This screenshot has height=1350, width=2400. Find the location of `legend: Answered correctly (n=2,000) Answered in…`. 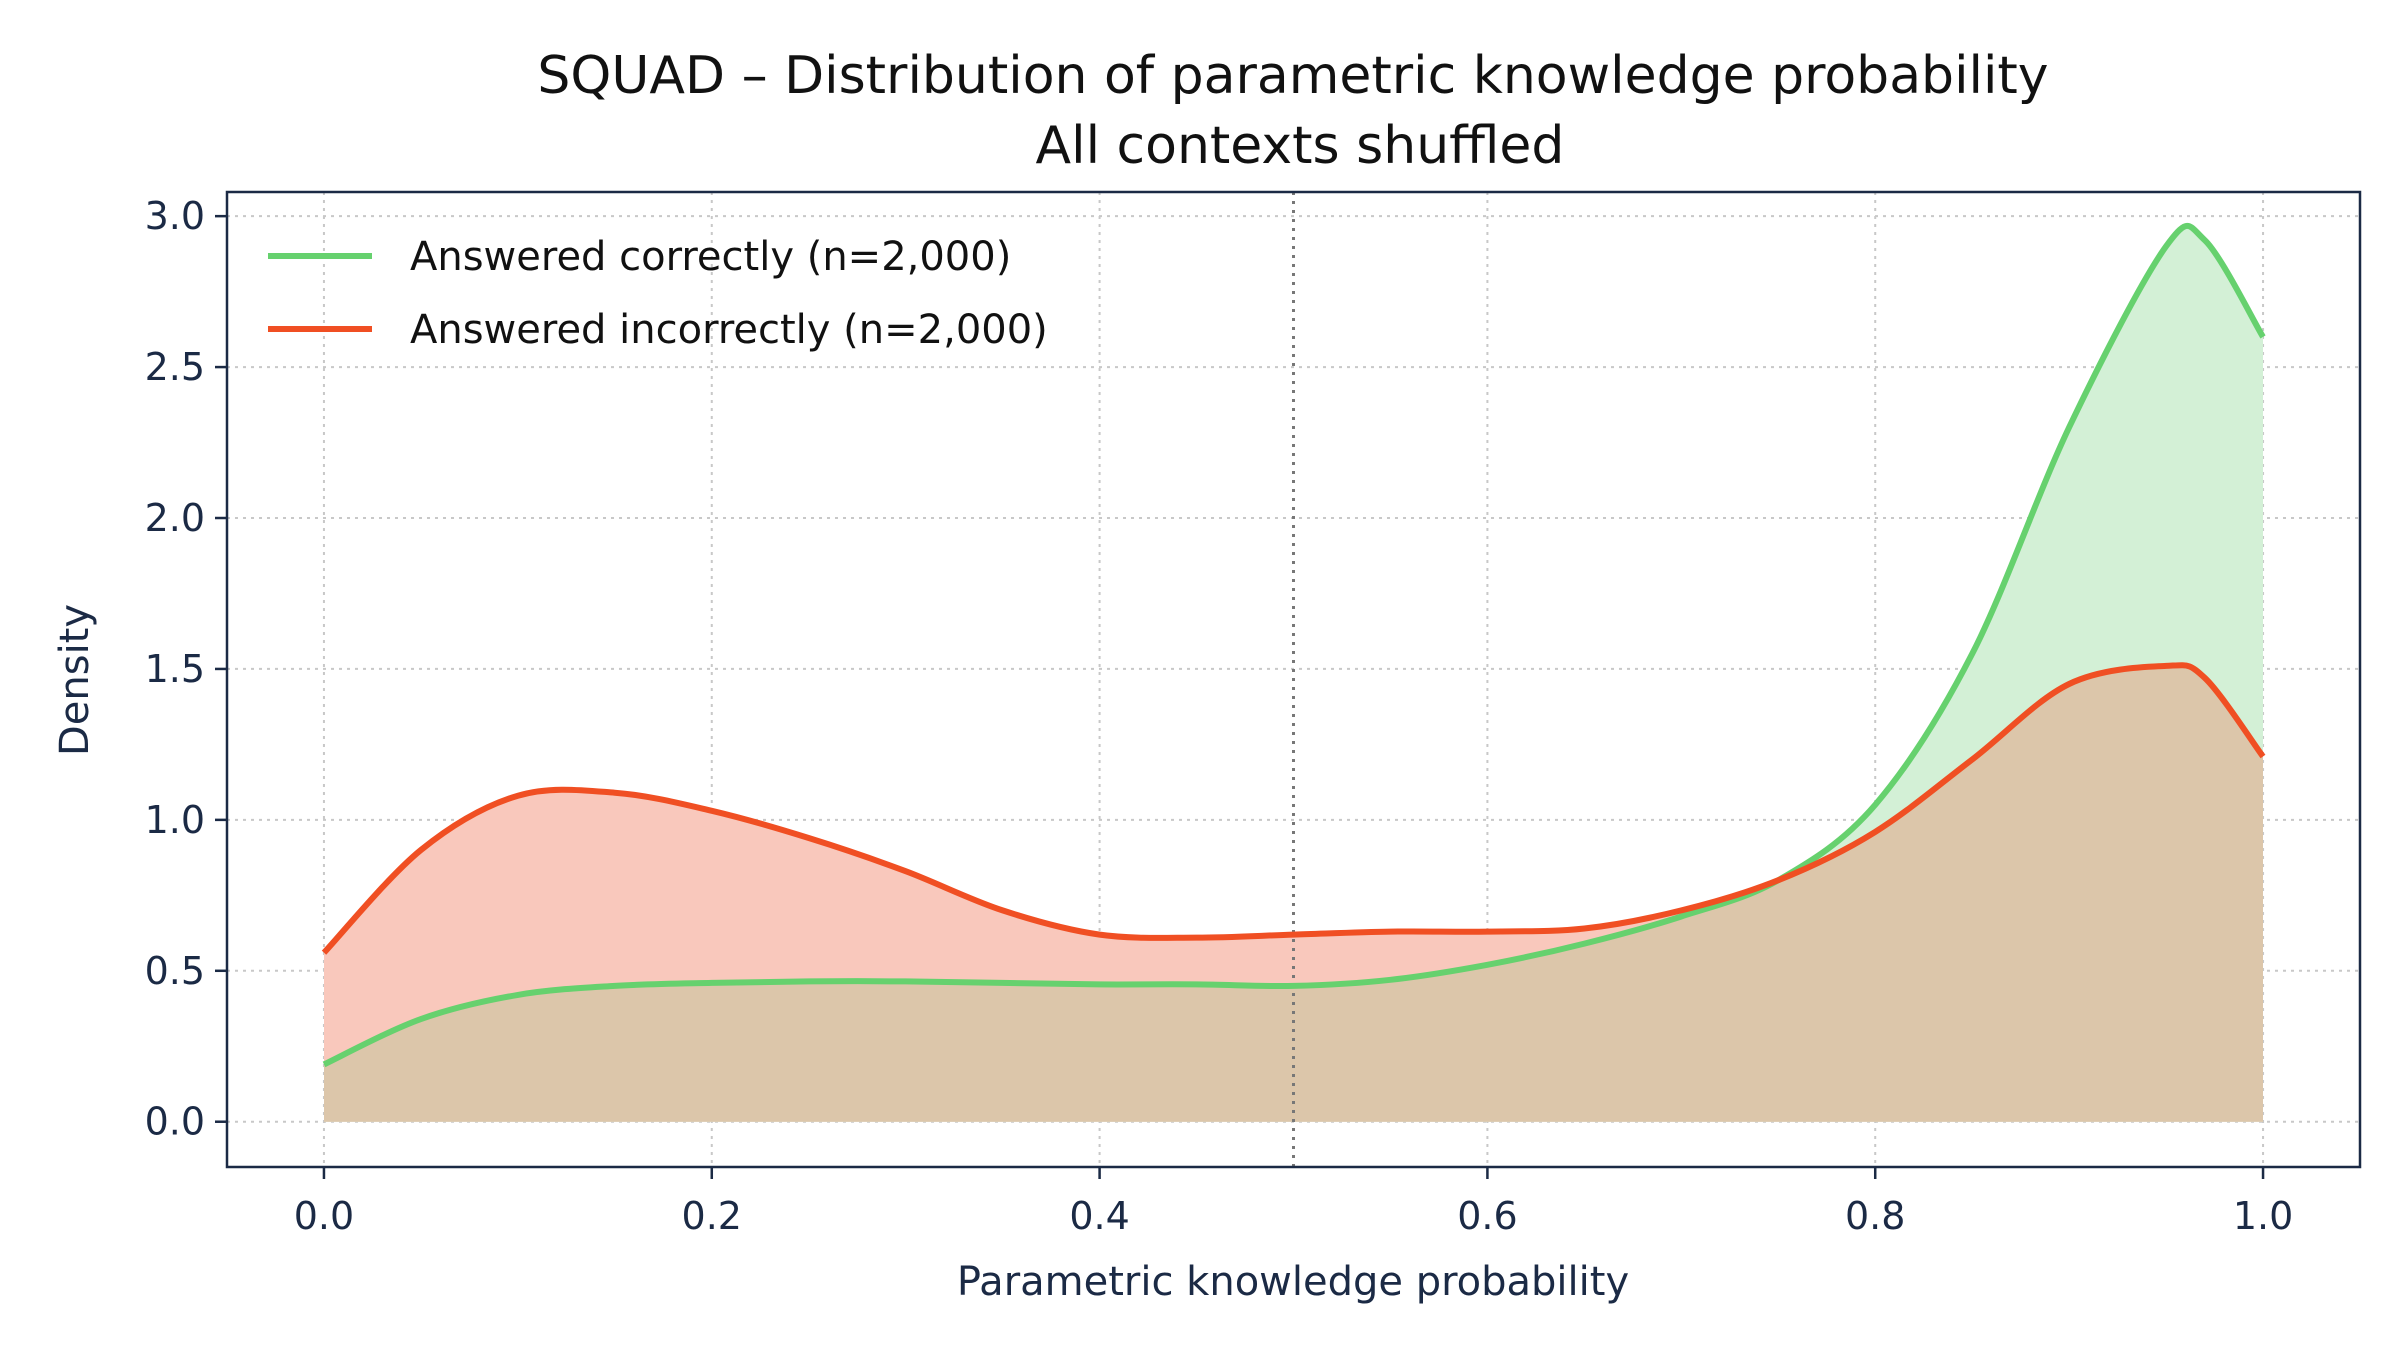

legend: Answered correctly (n=2,000) Answered in… is located at coordinates (658, 293).